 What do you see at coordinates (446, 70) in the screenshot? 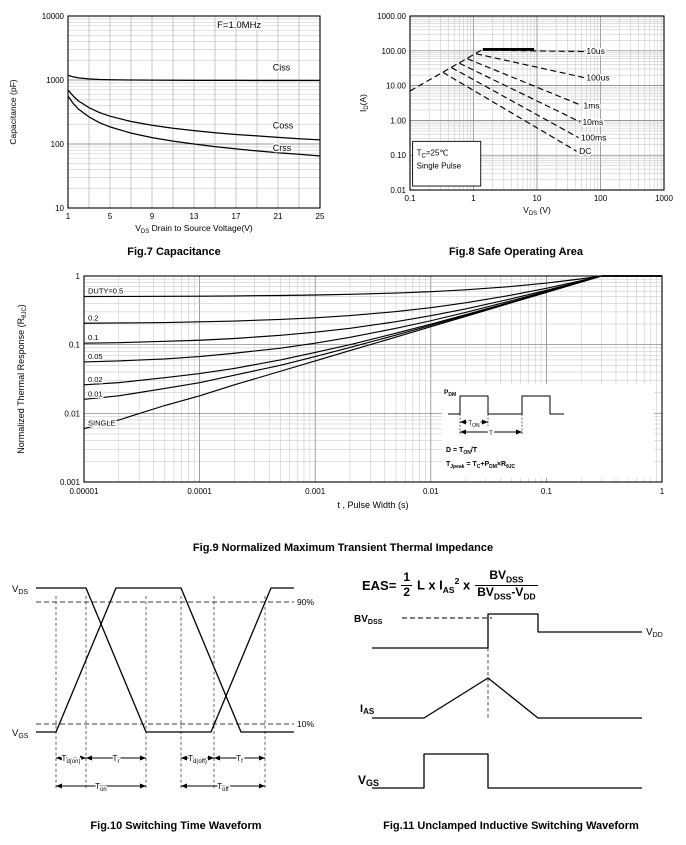
I see `soa-line-limit` at bounding box center [446, 70].